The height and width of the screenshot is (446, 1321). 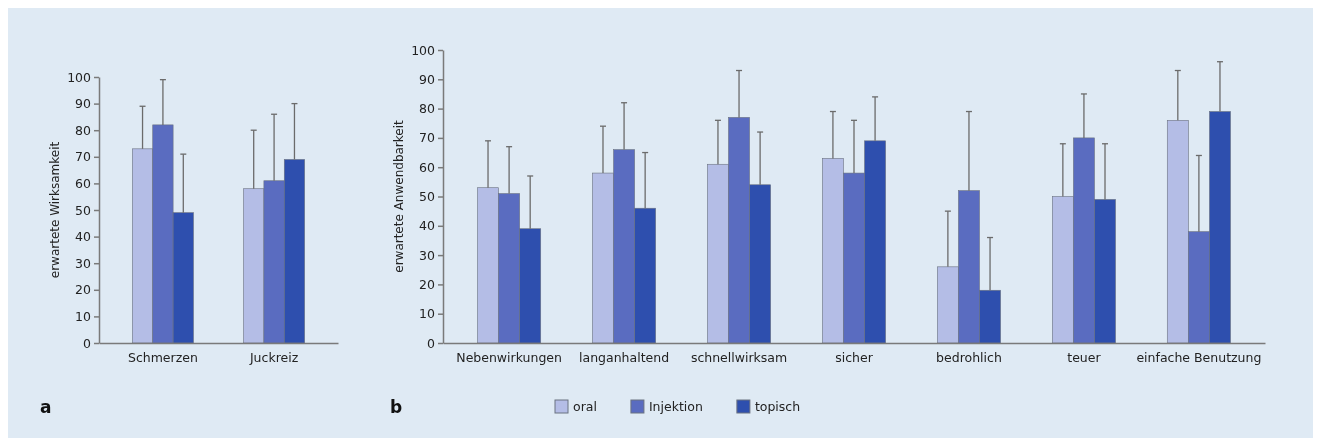 I want to click on x-tick-label: einfache Benutzung, so click(x=1199, y=357).